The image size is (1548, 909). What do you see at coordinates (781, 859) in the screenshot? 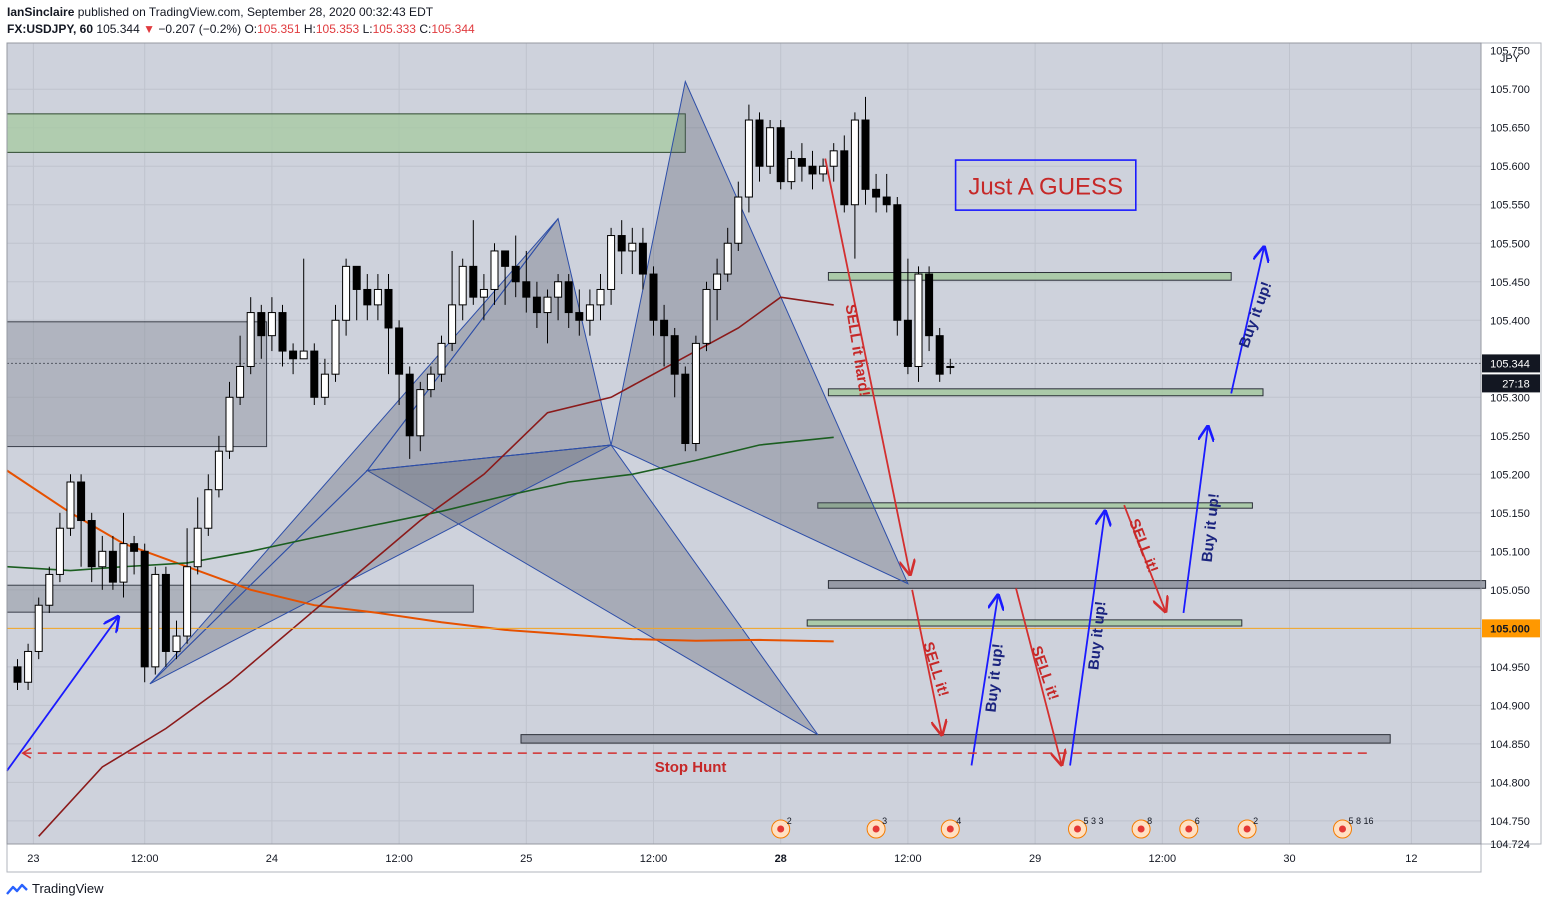
I see `x-tick-label: 28` at bounding box center [781, 859].